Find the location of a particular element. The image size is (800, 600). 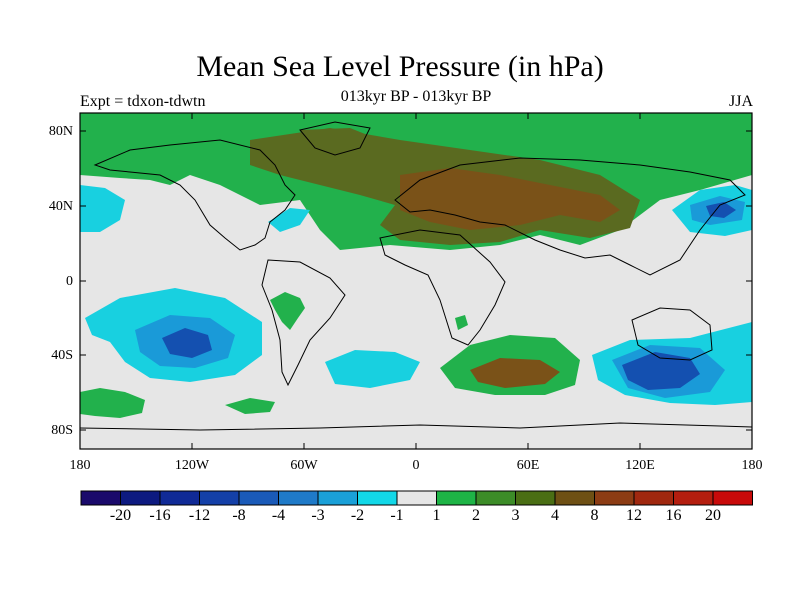

x-axis-label: 60W is located at coordinates (304, 465).